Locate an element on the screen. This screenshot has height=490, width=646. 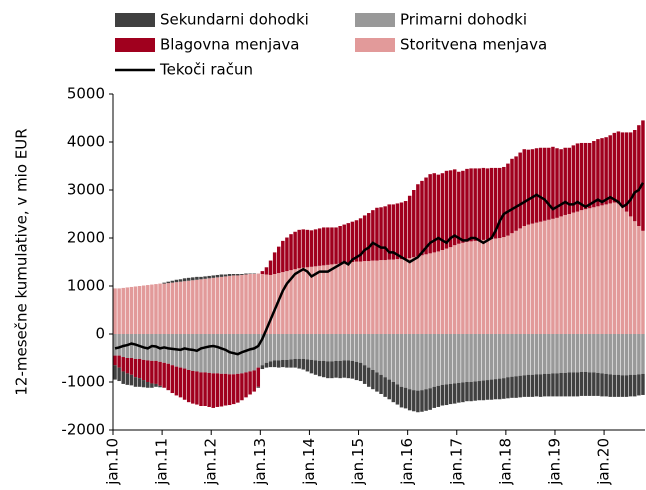
legend-swatch is located at coordinates (135, 45).